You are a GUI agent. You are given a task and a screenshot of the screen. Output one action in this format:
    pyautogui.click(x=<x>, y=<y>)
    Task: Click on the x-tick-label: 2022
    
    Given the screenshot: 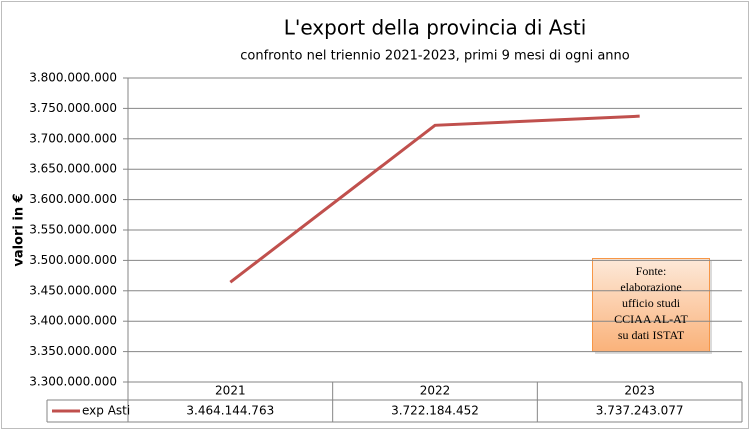 What is the action you would take?
    pyautogui.click(x=435, y=391)
    